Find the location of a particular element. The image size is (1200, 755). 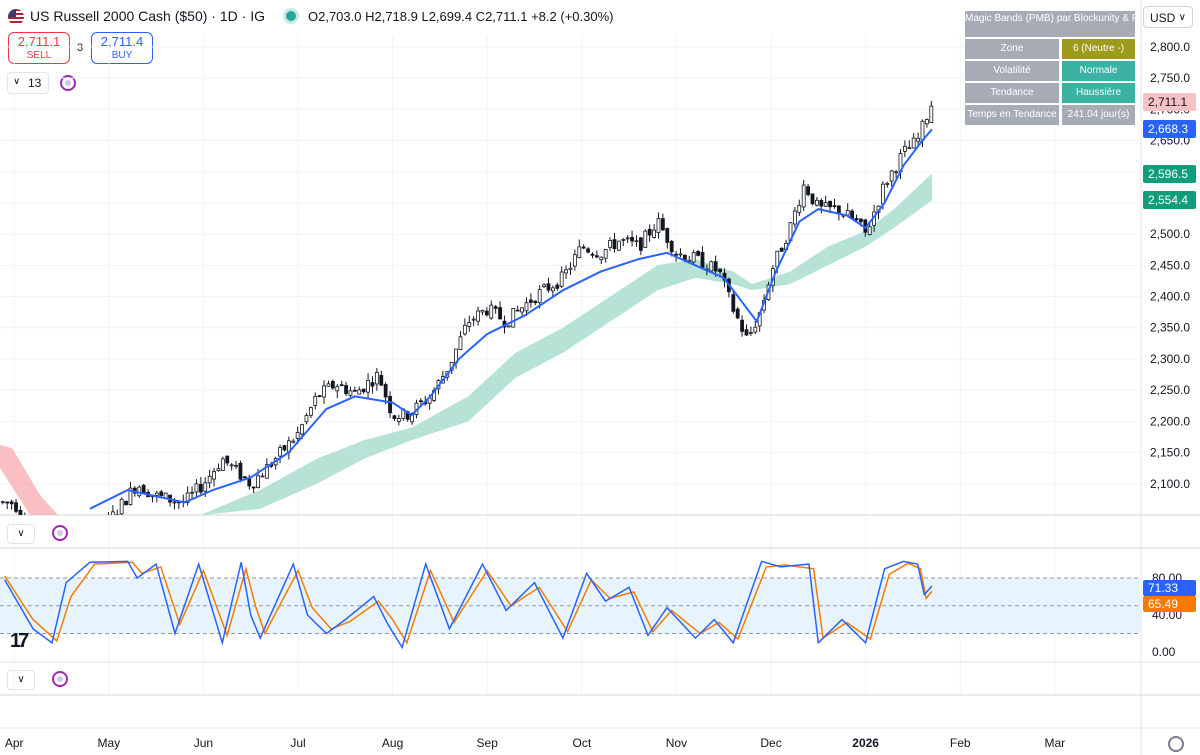

us-flag-icon is located at coordinates (16, 17).